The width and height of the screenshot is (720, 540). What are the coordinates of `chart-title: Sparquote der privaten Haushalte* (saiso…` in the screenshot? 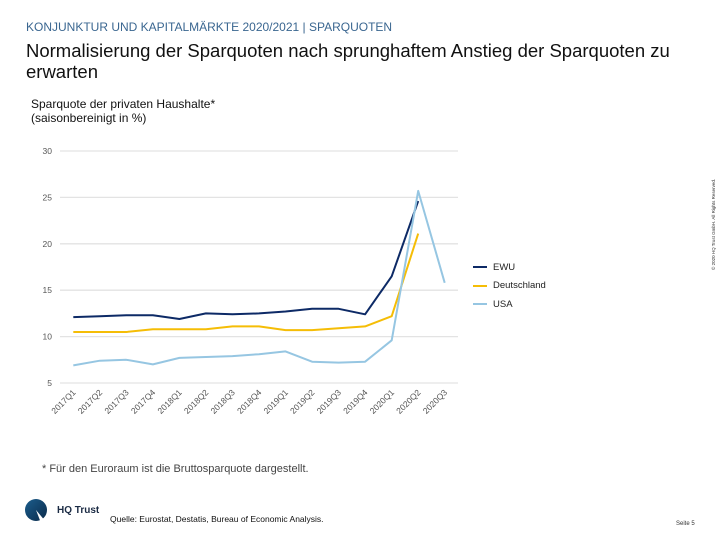 It's located at (123, 111).